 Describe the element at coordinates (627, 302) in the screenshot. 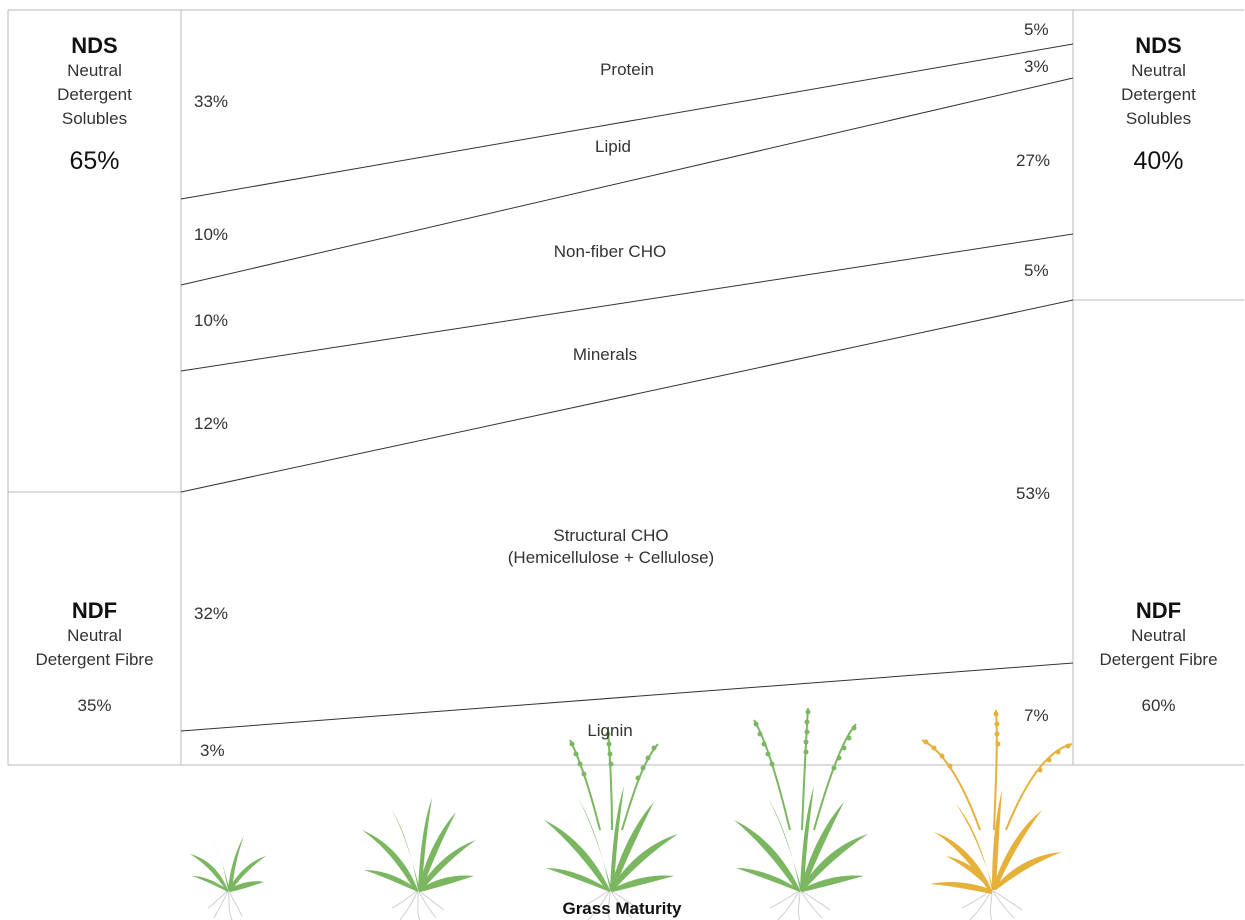

I see `boundary-nonfiber-minerals` at that location.